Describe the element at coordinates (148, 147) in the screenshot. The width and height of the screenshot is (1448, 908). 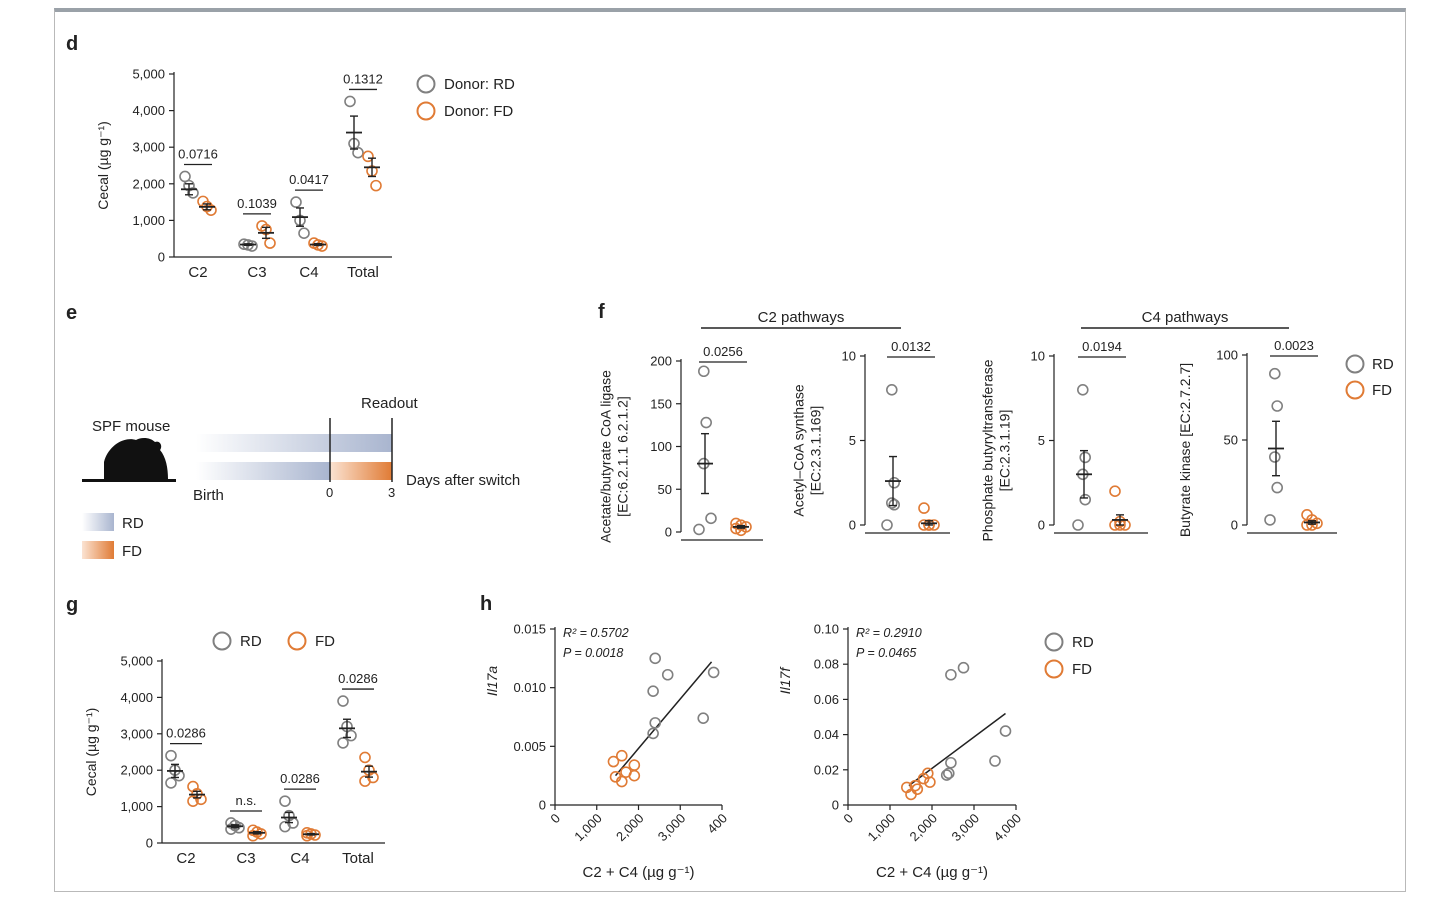
I see `d-y-tick-label: 3,000` at that location.